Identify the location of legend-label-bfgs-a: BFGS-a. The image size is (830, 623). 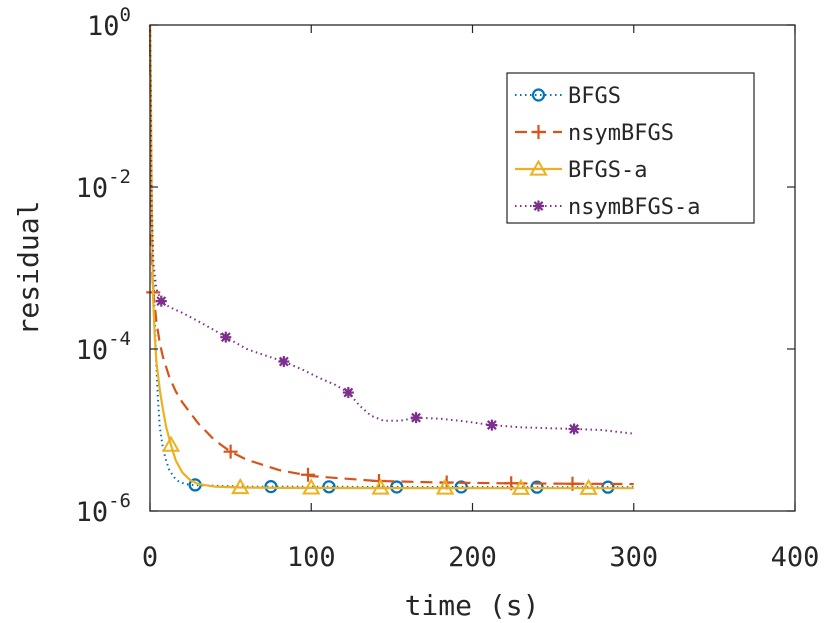
(607, 170).